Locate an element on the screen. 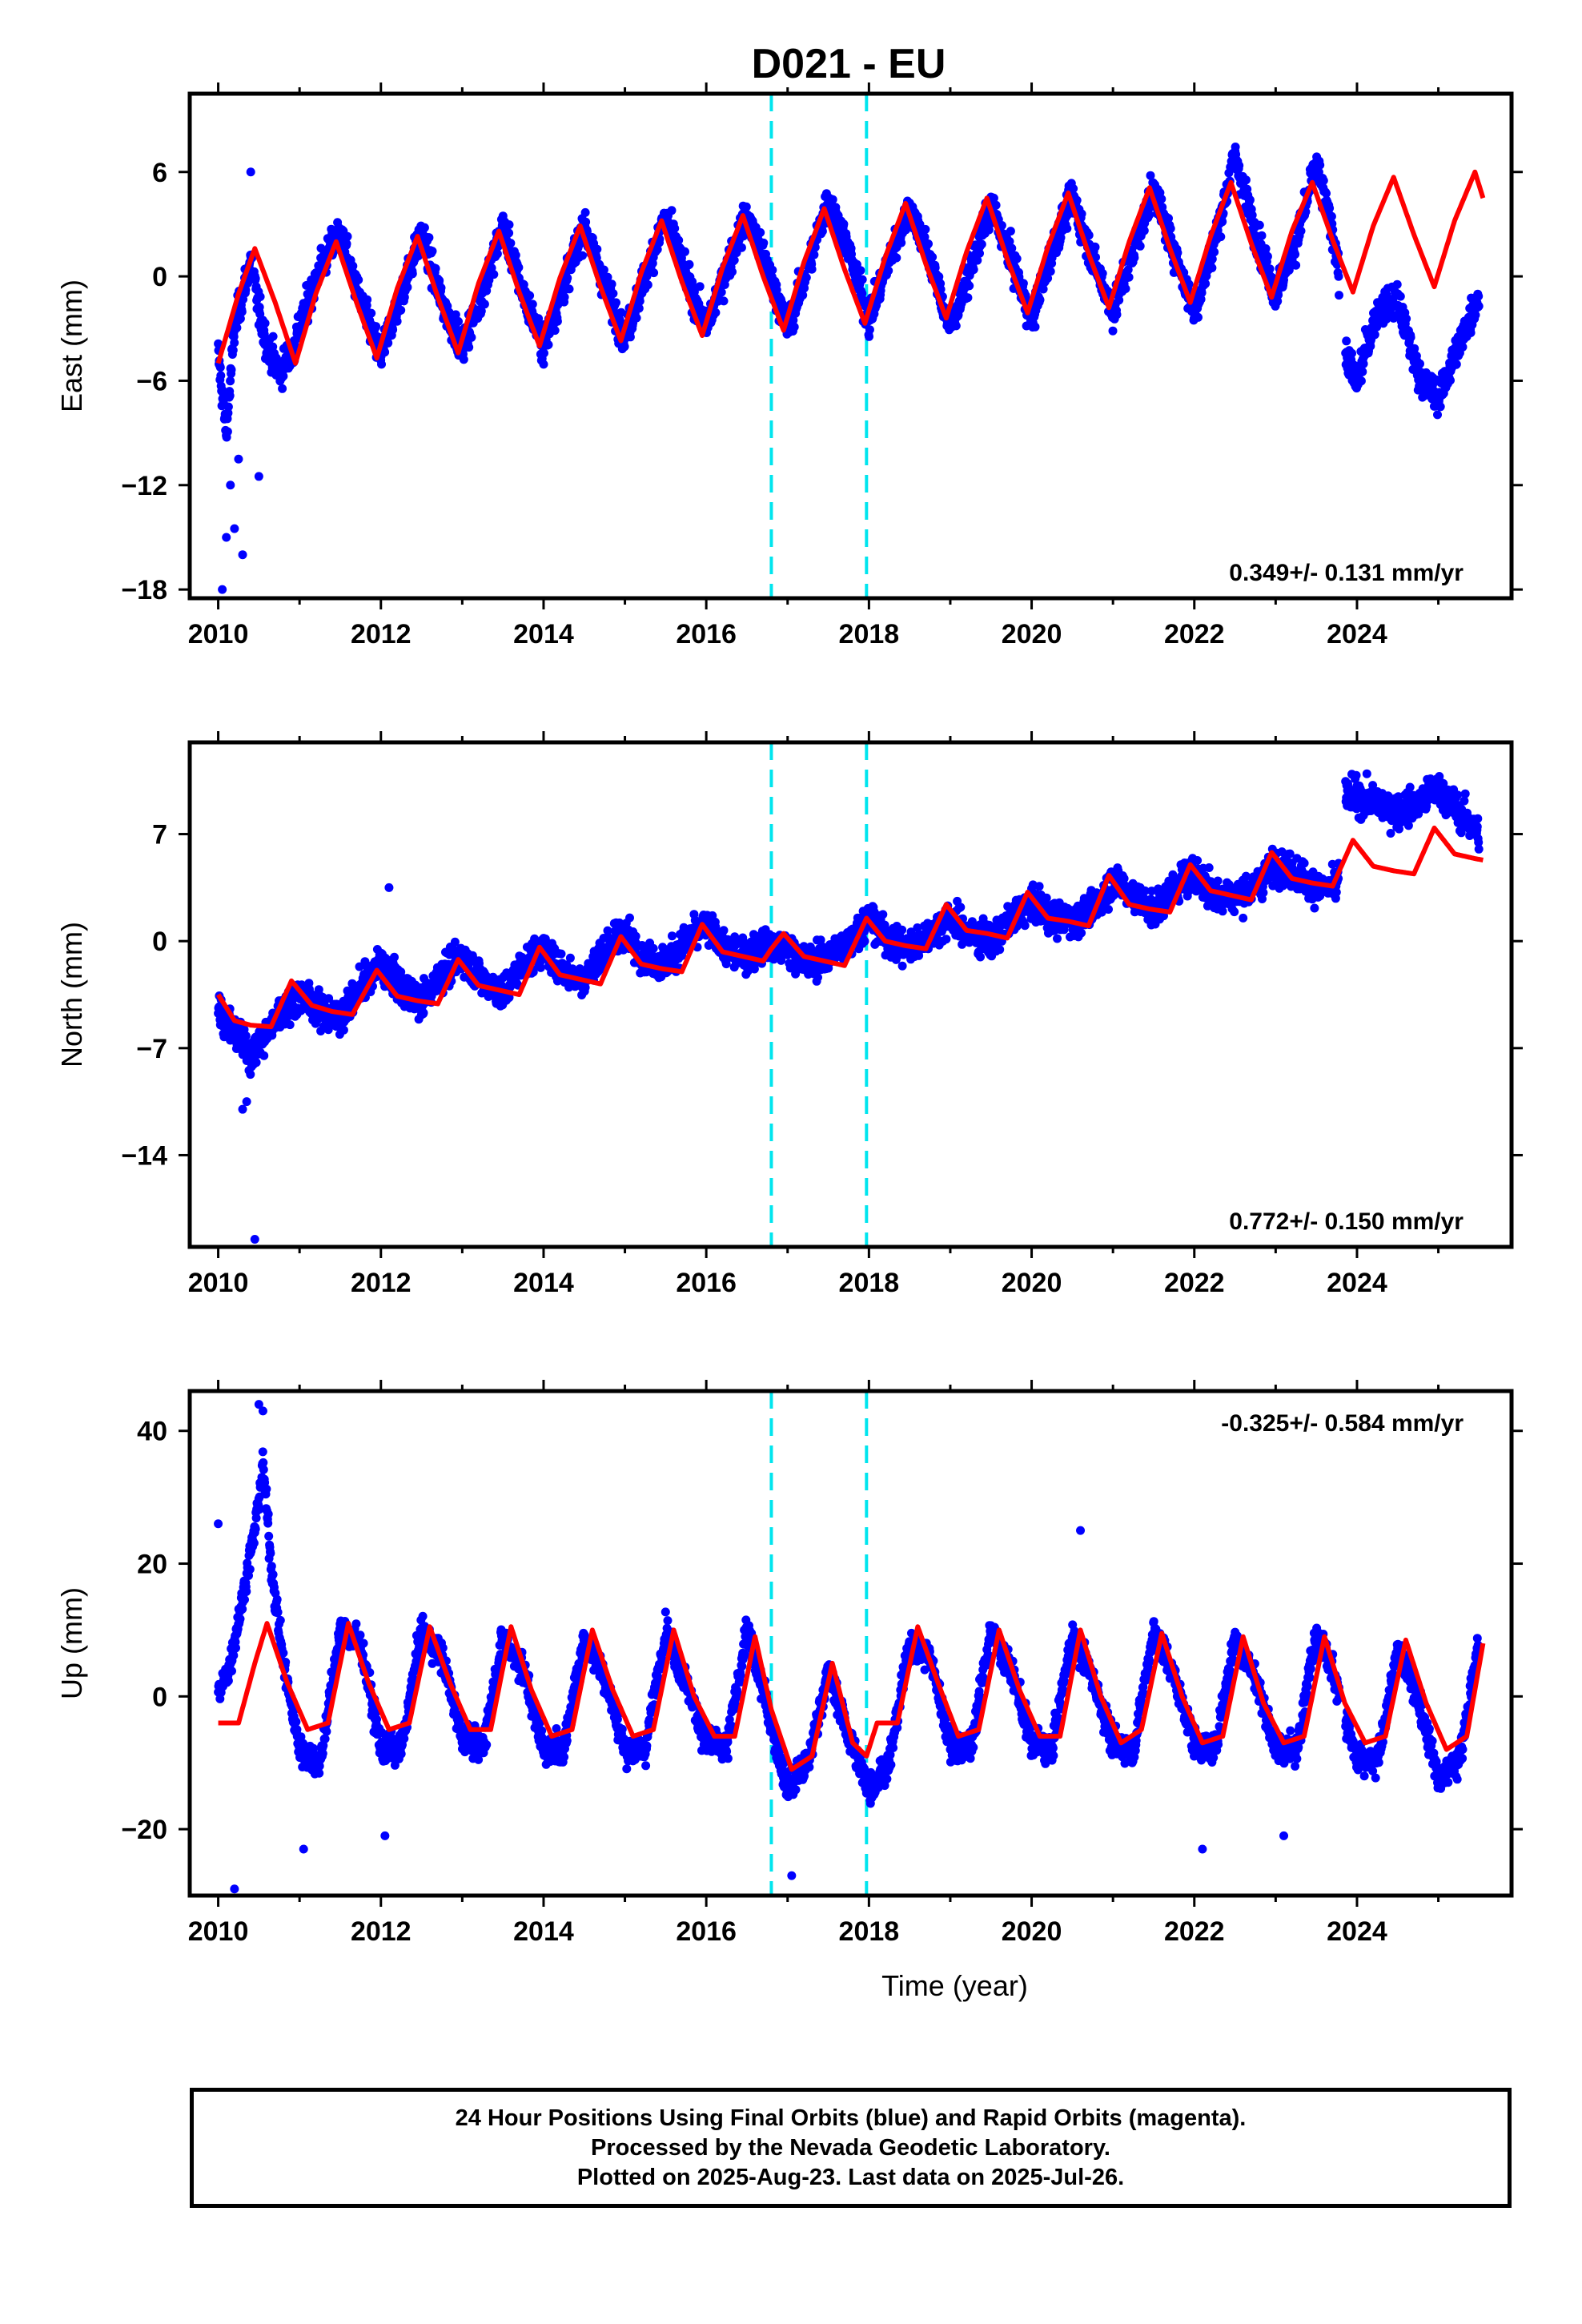 The height and width of the screenshot is (2324, 1582). y-axis-title: East (mm) is located at coordinates (71, 345).